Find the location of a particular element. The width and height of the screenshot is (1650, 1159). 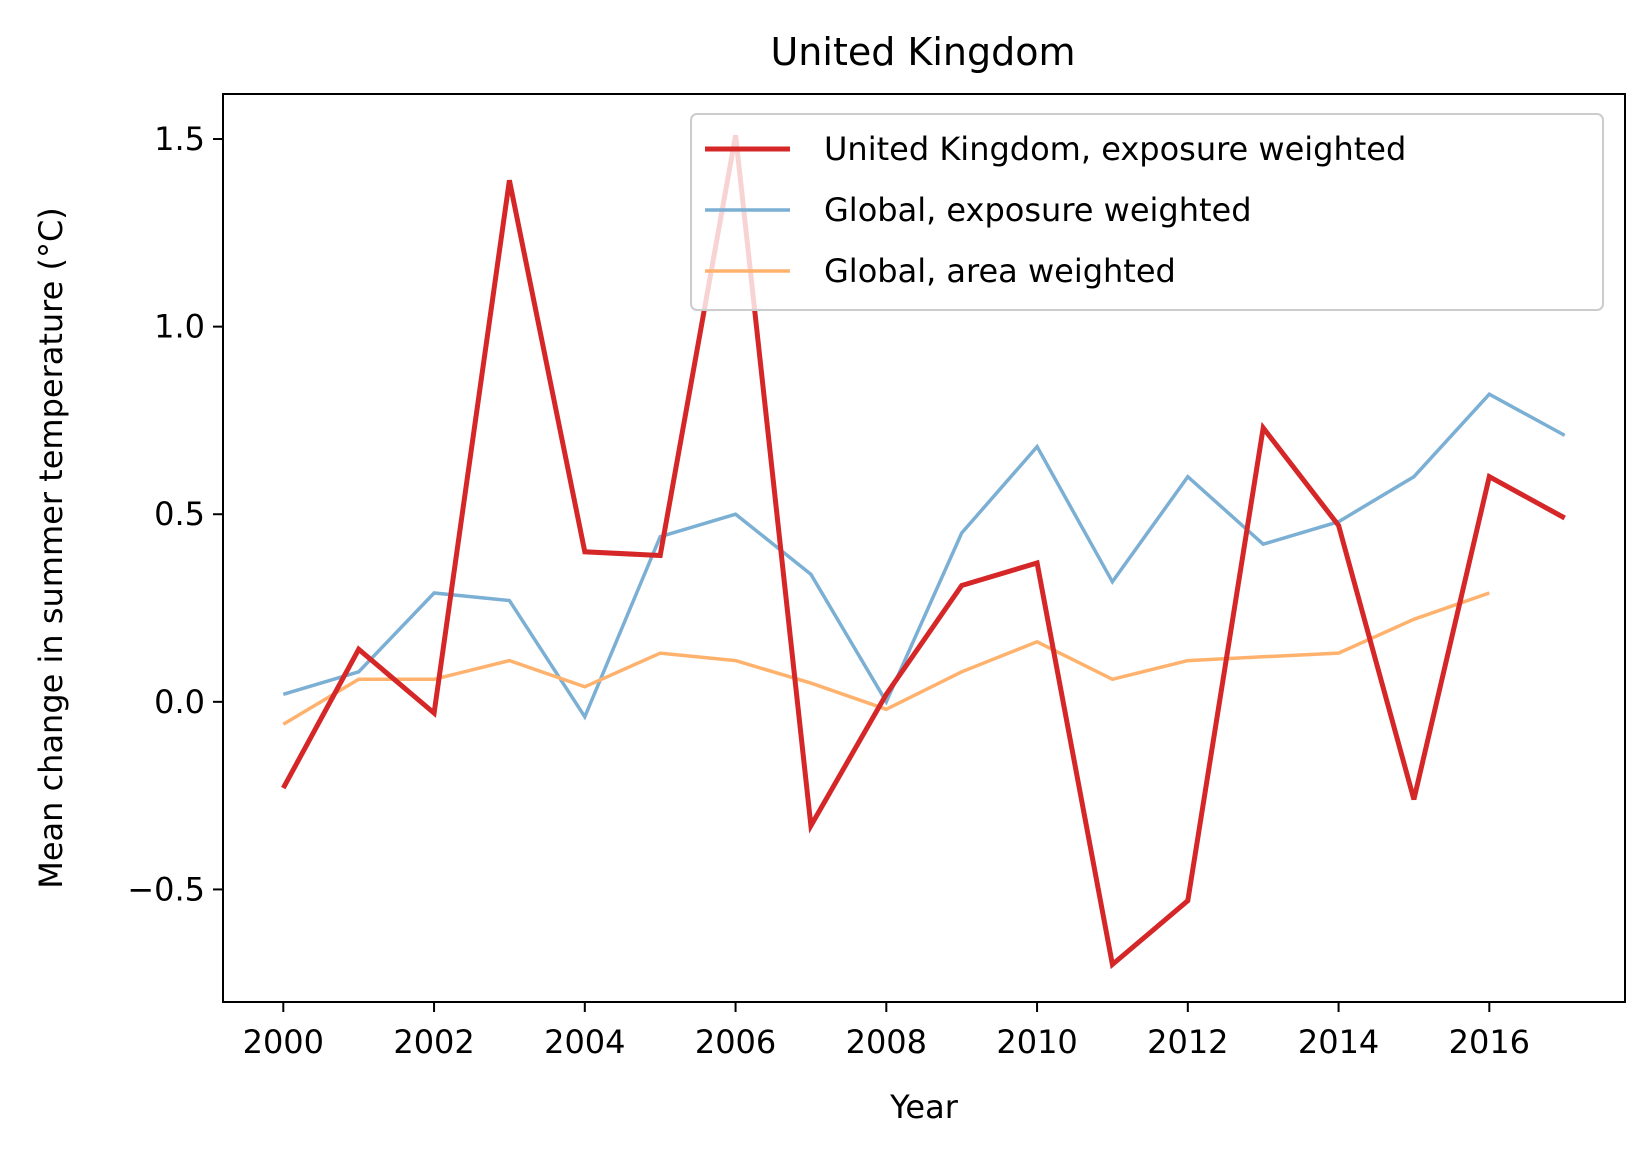

legend-label-united-kingdom-exposure-weighted: United Kingdom, exposure weighted is located at coordinates (1115, 149).